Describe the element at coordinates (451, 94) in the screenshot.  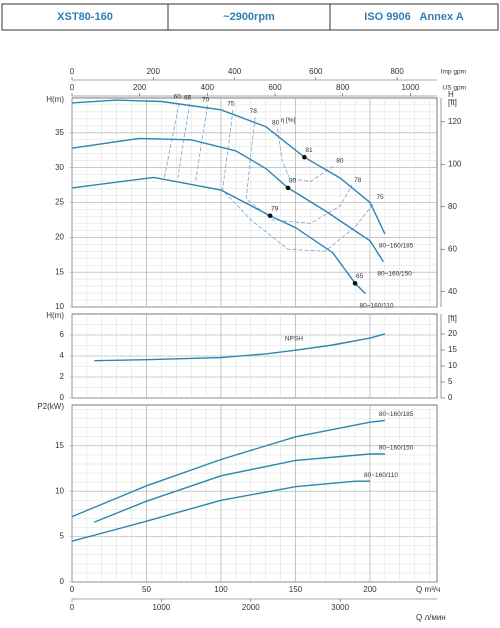
I see `y2-axis-title: H` at that location.